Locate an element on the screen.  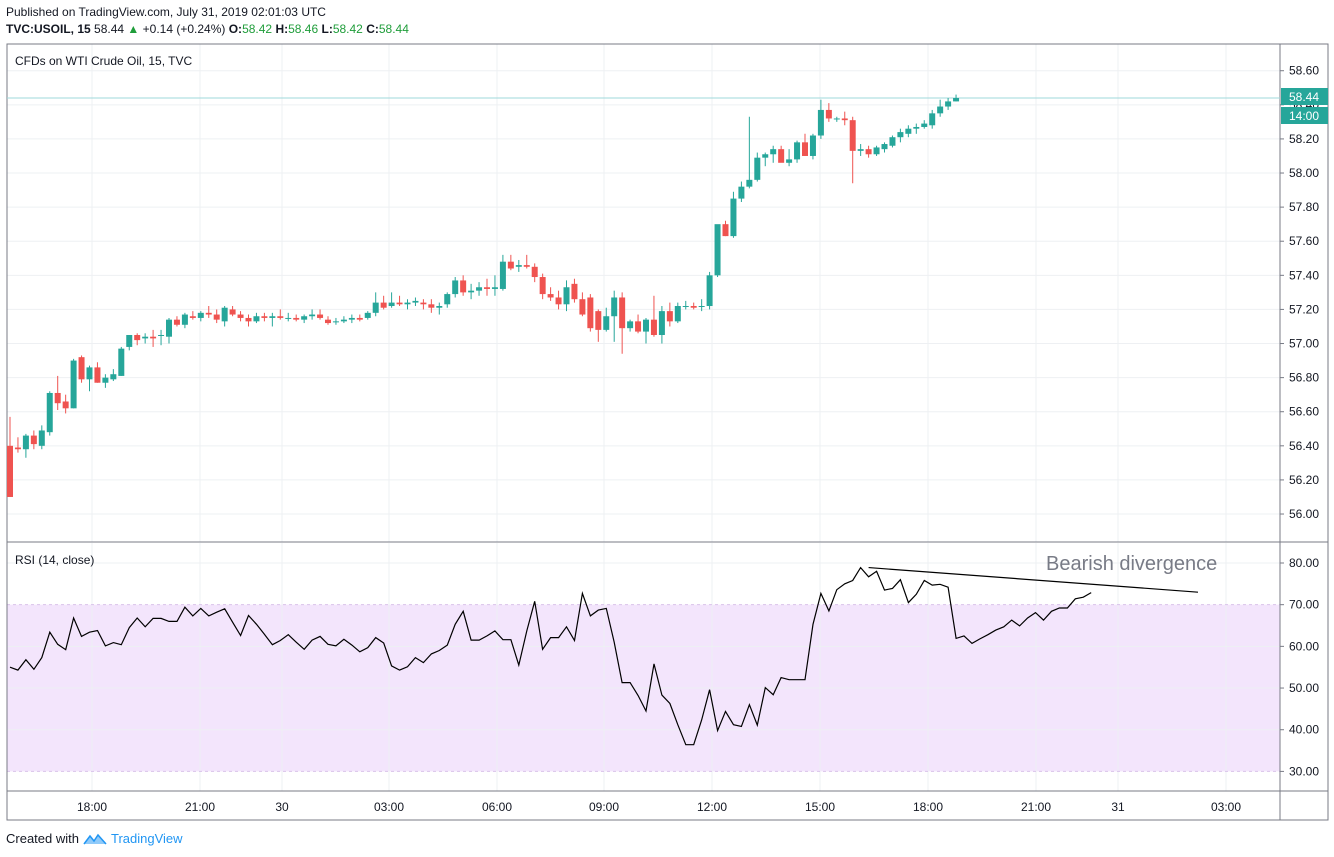
divergence-annotation: Bearish divergence is located at coordinates (1131, 564).